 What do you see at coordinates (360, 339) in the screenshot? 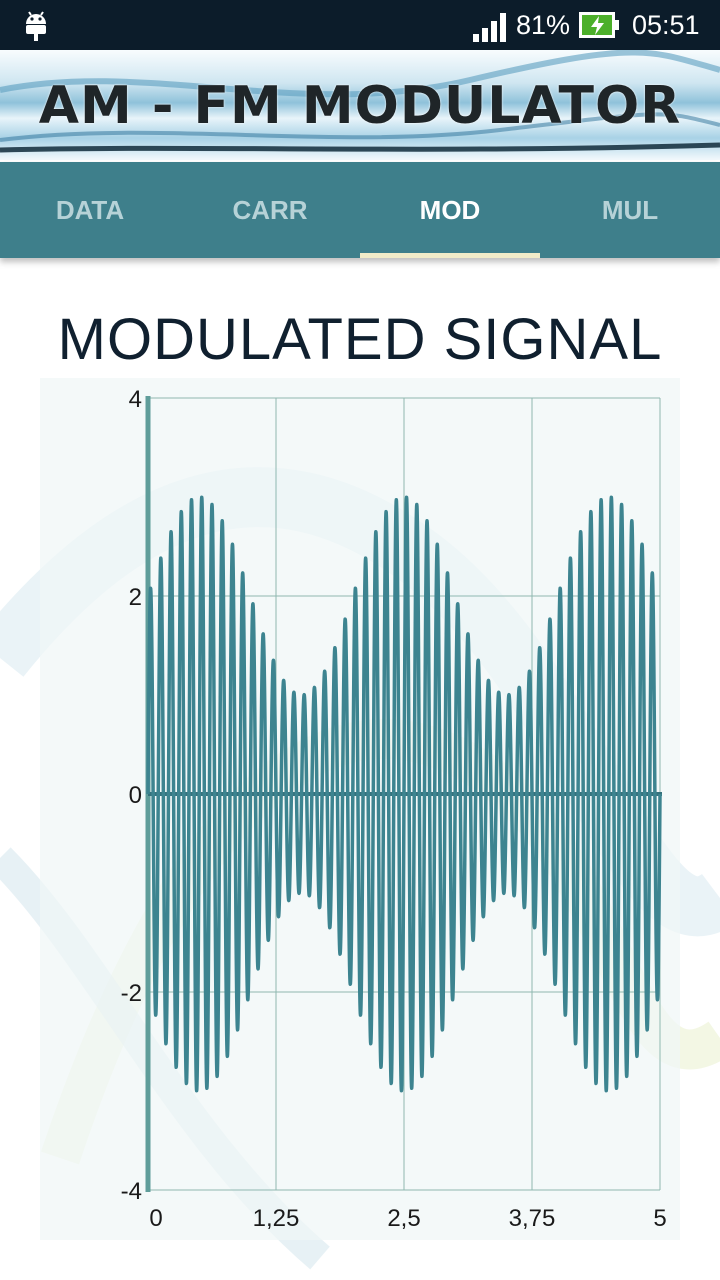
I see `chart-title: MODULATED SIGNAL` at bounding box center [360, 339].